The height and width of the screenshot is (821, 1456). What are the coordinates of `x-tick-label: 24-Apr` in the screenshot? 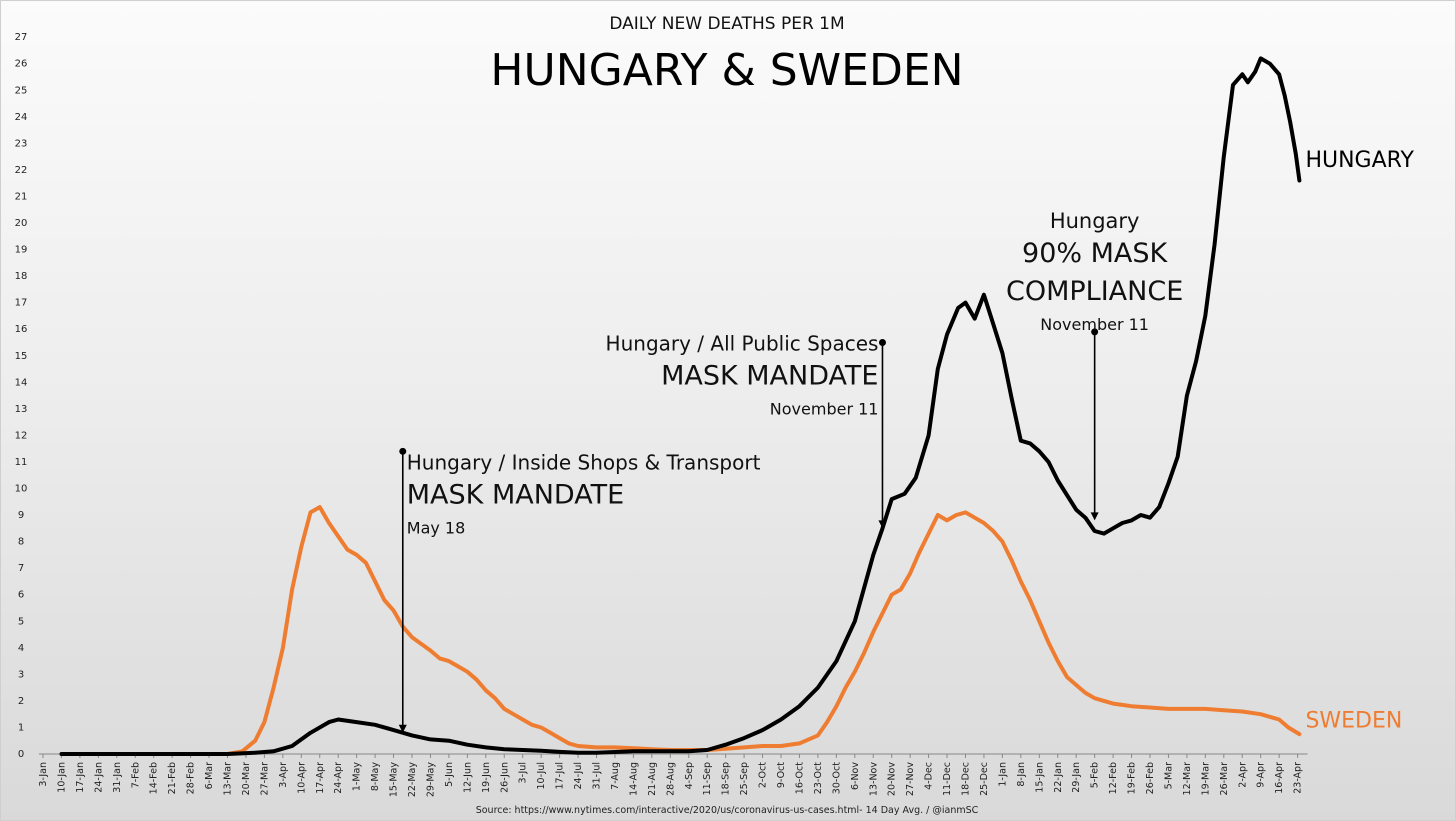 It's located at (338, 778).